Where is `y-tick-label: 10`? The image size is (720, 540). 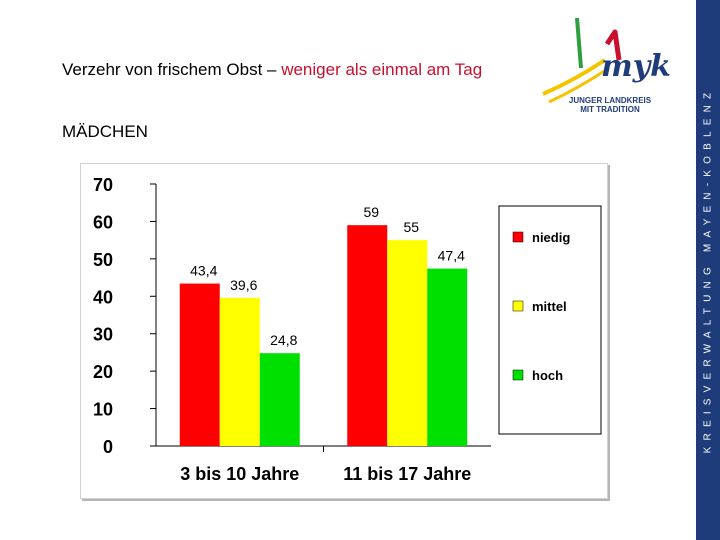 y-tick-label: 10 is located at coordinates (103, 410).